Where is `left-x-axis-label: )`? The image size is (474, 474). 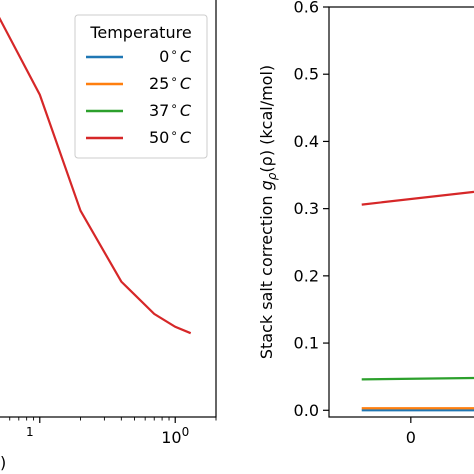 left-x-axis-label: ) is located at coordinates (3, 462).